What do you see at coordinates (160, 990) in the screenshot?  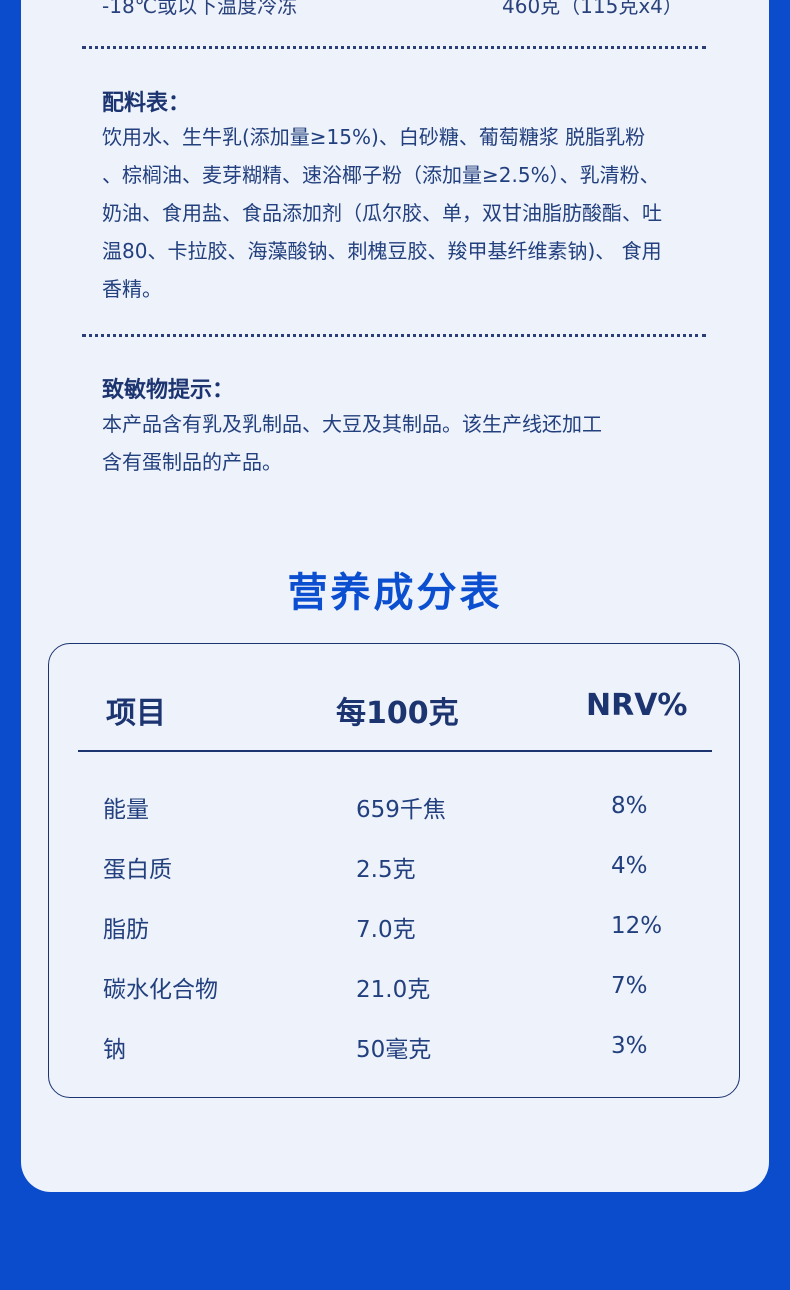 I see `nutrient-name: 碳水化合物` at bounding box center [160, 990].